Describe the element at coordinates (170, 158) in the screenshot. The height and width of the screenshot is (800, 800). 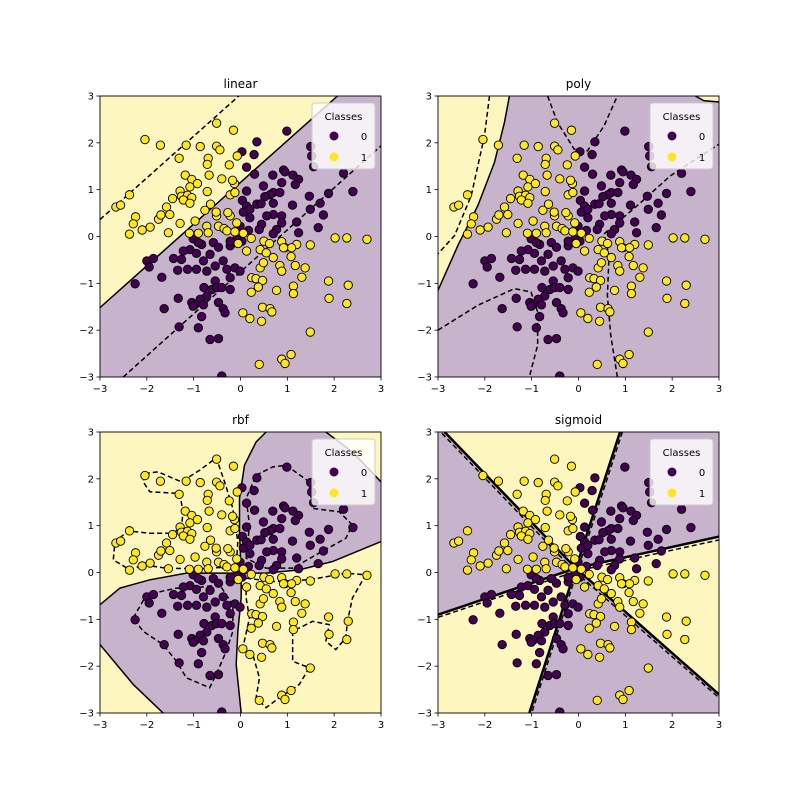
I see `margin-contour` at that location.